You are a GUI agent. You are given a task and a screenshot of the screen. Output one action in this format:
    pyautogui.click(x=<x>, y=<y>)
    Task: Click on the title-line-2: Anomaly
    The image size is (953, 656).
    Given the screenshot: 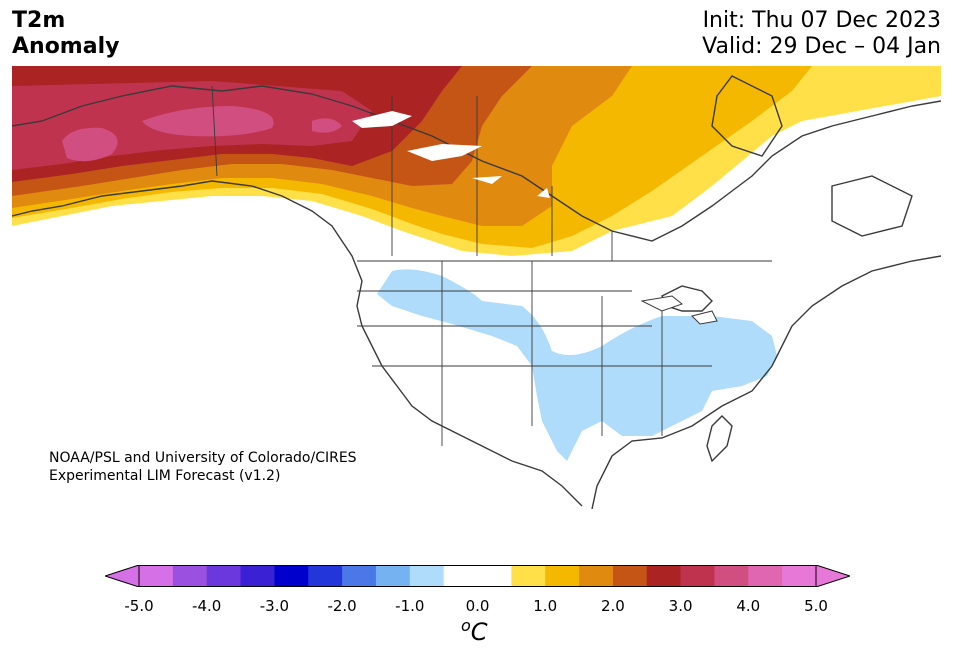 What is the action you would take?
    pyautogui.click(x=66, y=46)
    